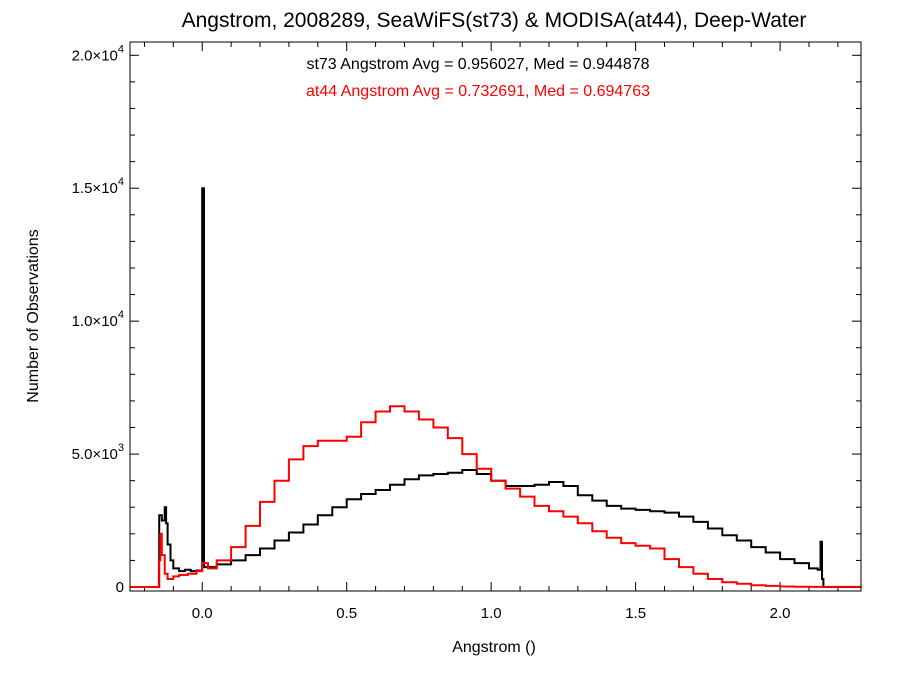  Describe the element at coordinates (494, 647) in the screenshot. I see `x-axis-label: Angstrom ()` at that location.